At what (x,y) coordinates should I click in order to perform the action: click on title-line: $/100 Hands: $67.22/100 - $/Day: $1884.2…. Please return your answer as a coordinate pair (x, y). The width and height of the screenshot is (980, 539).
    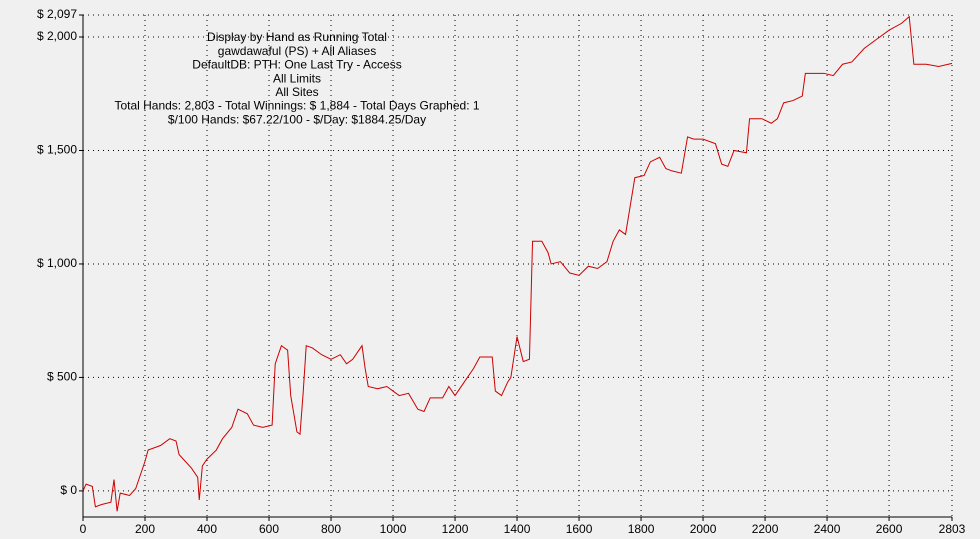
    Looking at the image, I should click on (297, 119).